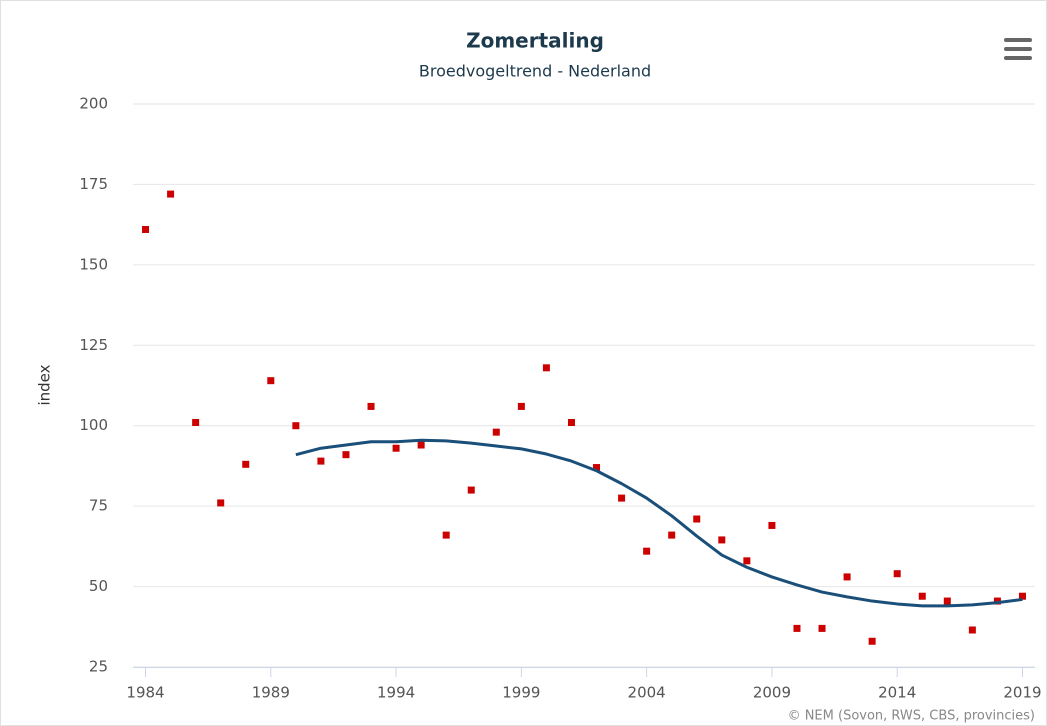 Image resolution: width=1047 pixels, height=726 pixels. What do you see at coordinates (93, 425) in the screenshot?
I see `y-tick-label: 100` at bounding box center [93, 425].